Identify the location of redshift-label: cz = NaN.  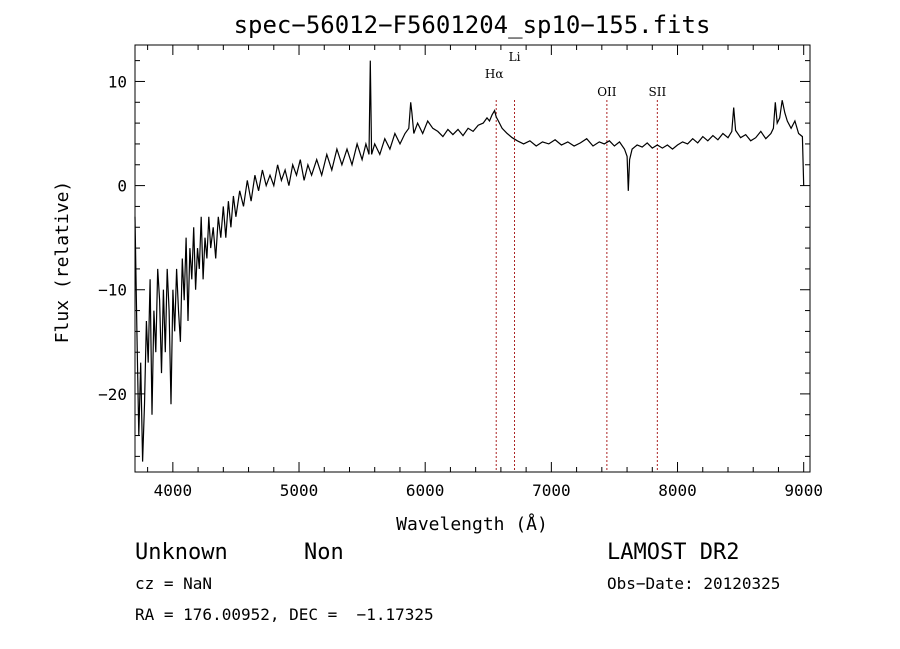
(173, 583).